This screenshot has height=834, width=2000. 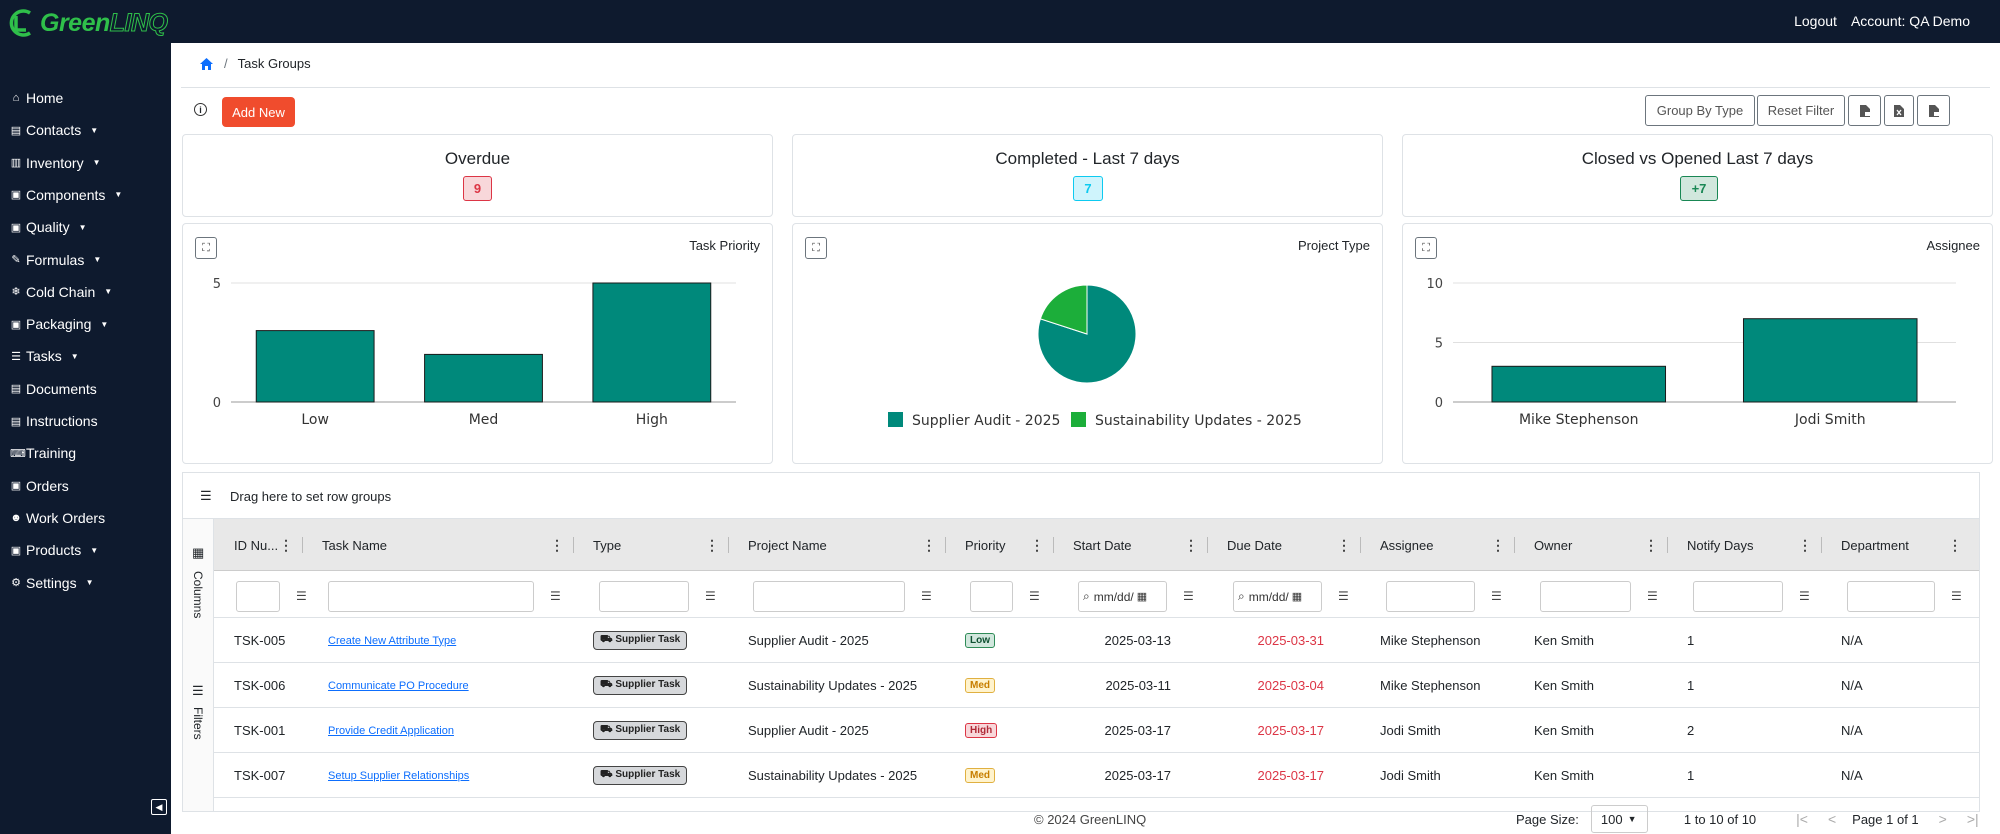 What do you see at coordinates (398, 685) in the screenshot?
I see `task-link: Communicate PO Procedure` at bounding box center [398, 685].